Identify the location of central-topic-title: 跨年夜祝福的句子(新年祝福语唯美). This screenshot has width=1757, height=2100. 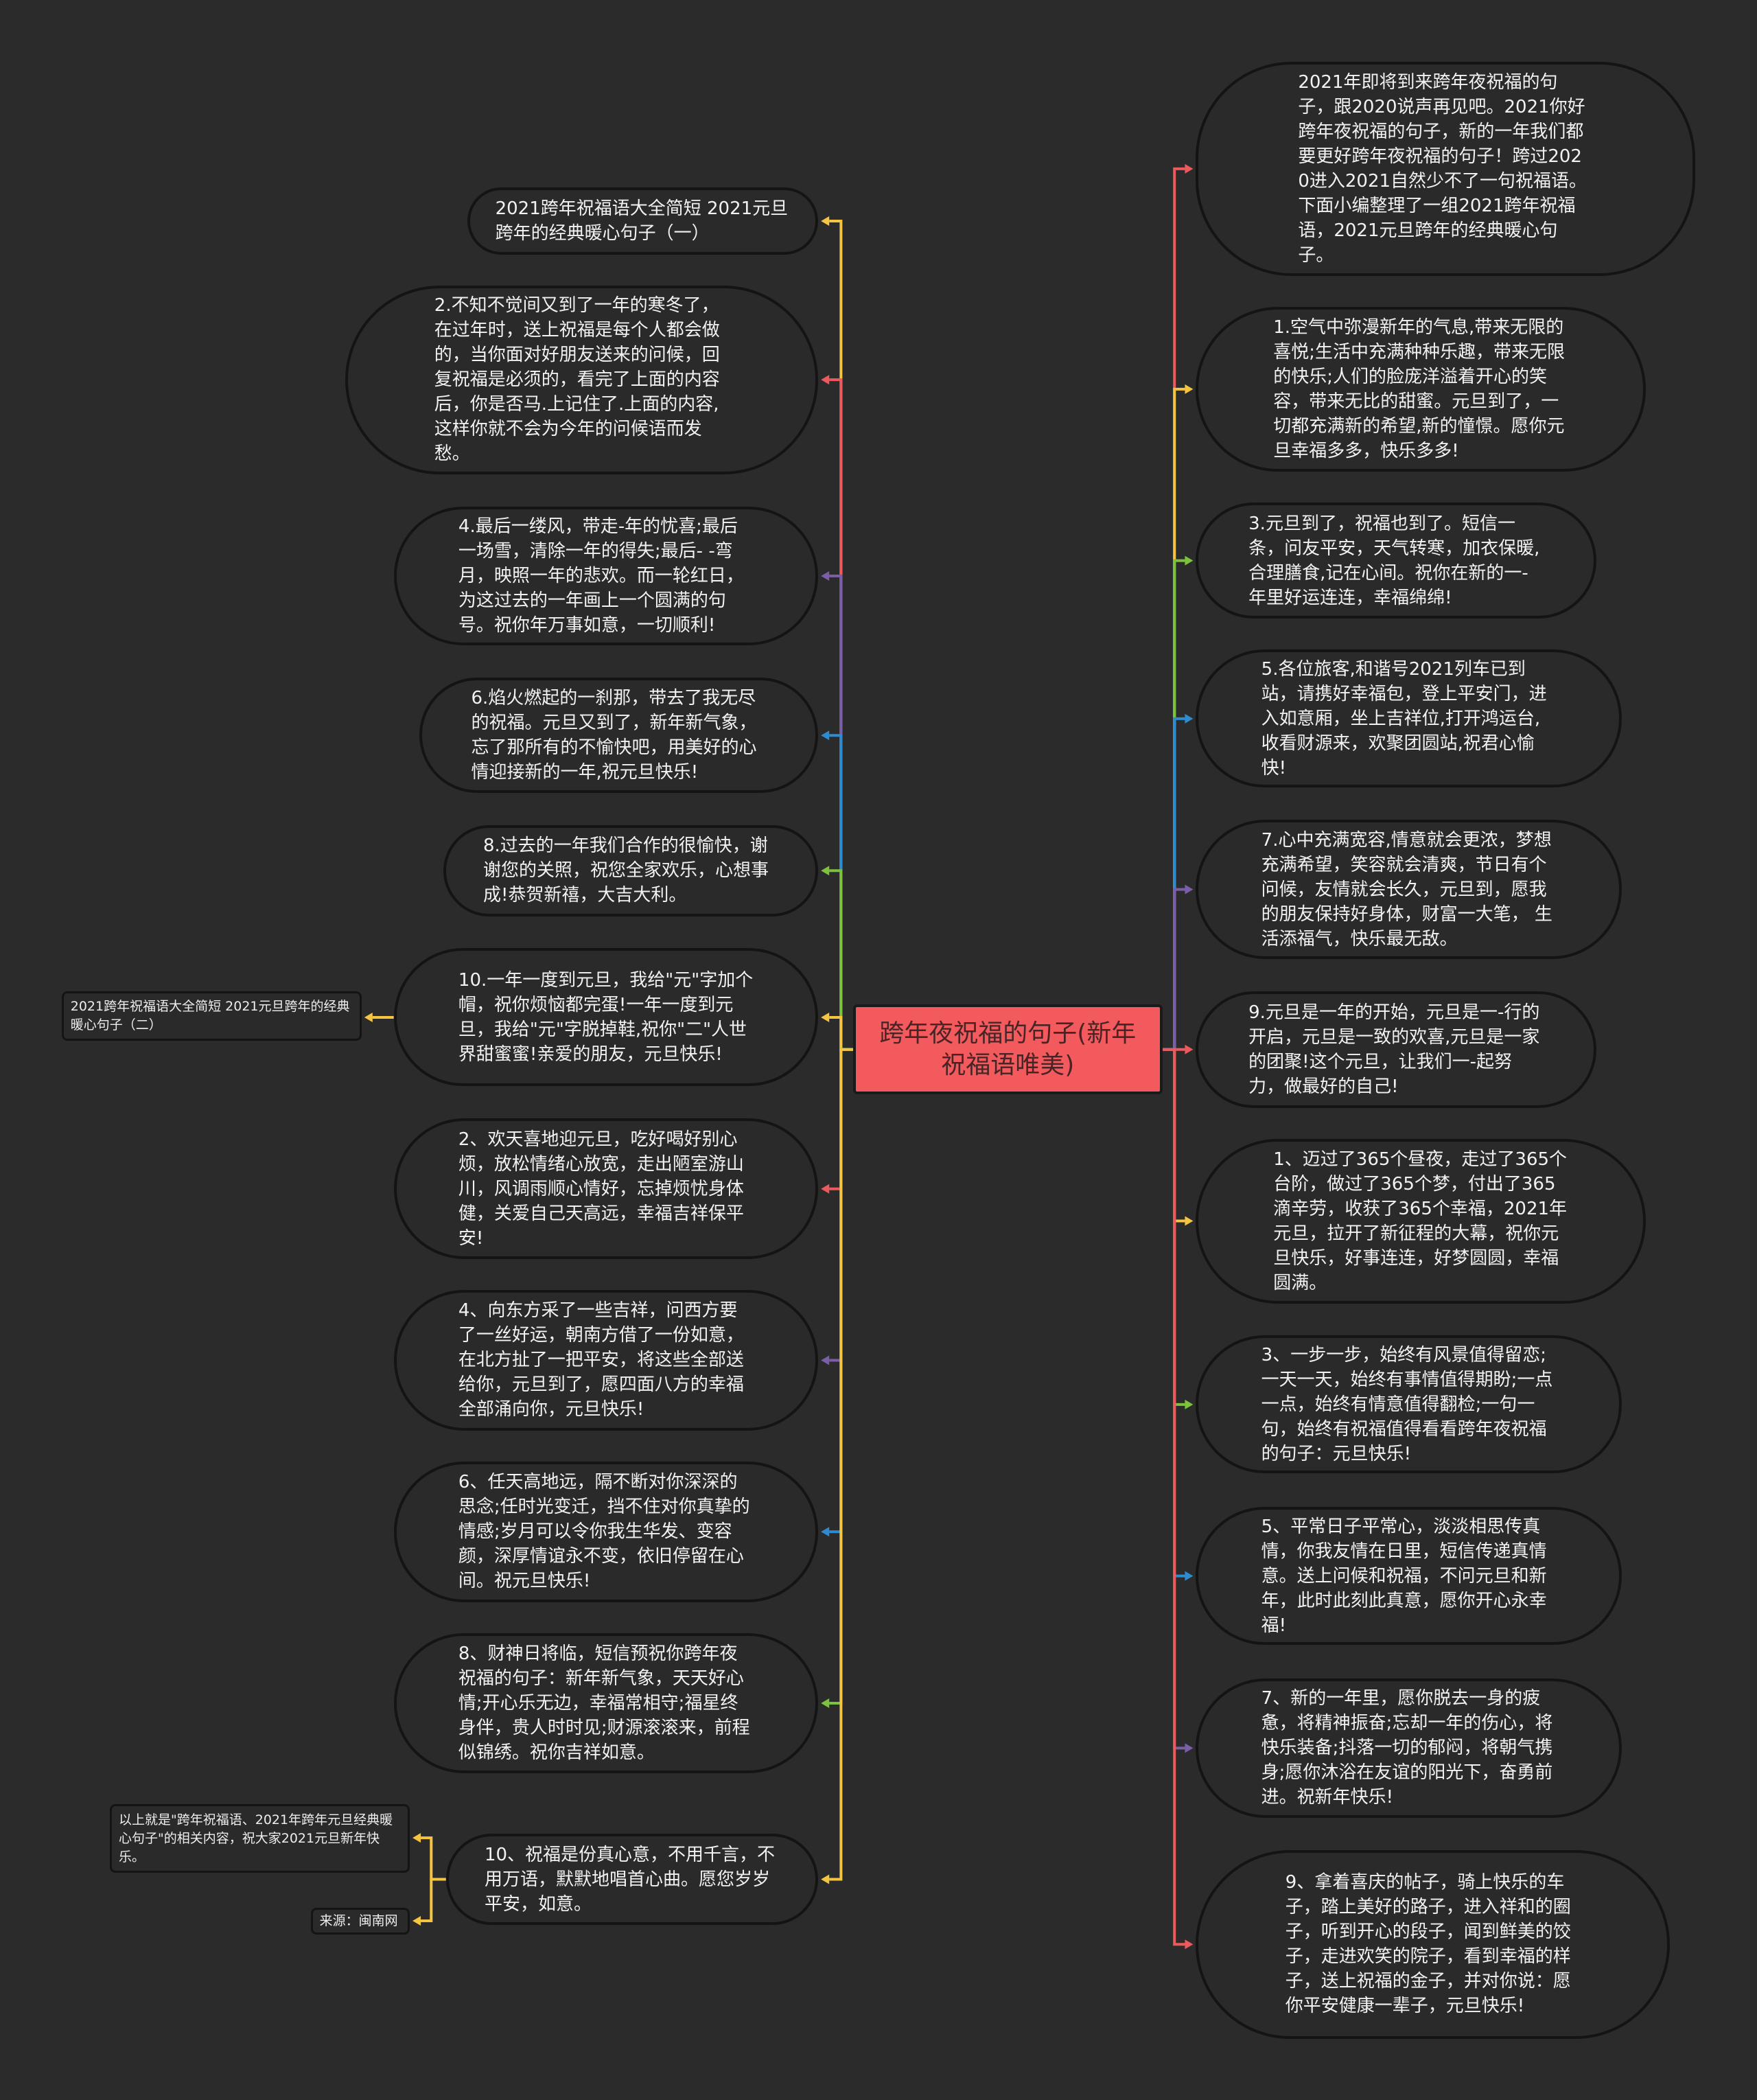
(1008, 1049).